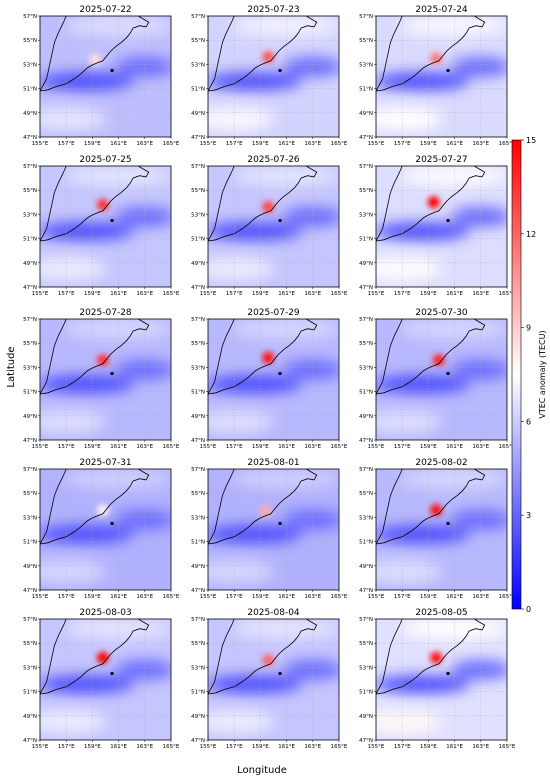 The height and width of the screenshot is (780, 550). What do you see at coordinates (441, 613) in the screenshot?
I see `panel-title: 2025-08-05` at bounding box center [441, 613].